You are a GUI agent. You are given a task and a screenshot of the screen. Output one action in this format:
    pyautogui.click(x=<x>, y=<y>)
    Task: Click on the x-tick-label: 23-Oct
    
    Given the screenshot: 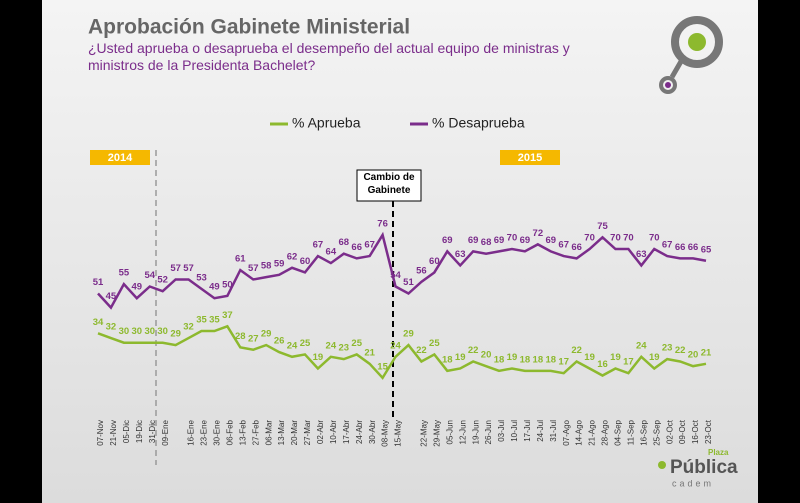 What is the action you would take?
    pyautogui.click(x=708, y=431)
    